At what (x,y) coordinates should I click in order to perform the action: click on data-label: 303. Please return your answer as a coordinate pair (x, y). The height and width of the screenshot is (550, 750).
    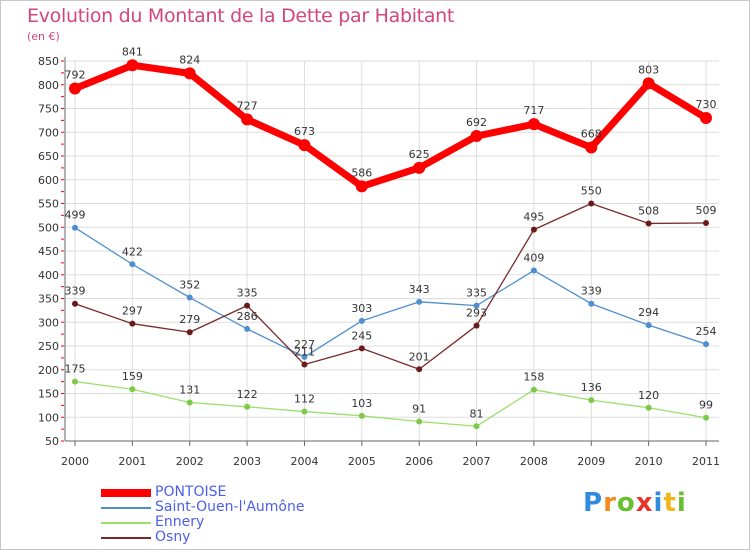
    Looking at the image, I should click on (361, 308).